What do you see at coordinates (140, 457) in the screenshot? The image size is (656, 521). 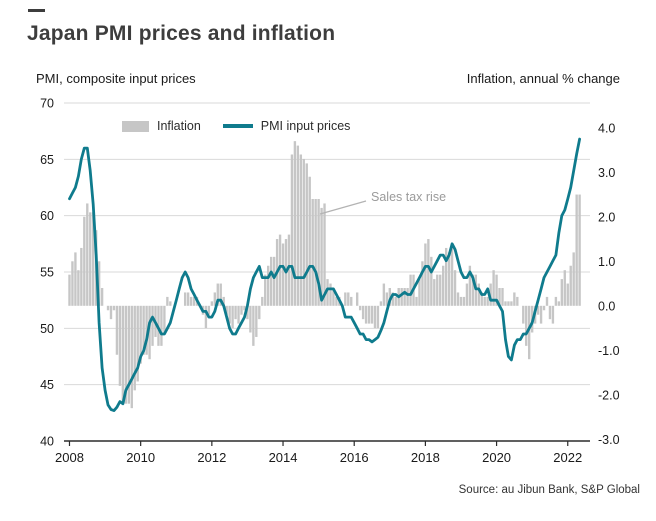 I see `x-axis-tick-label: 2010` at bounding box center [140, 457].